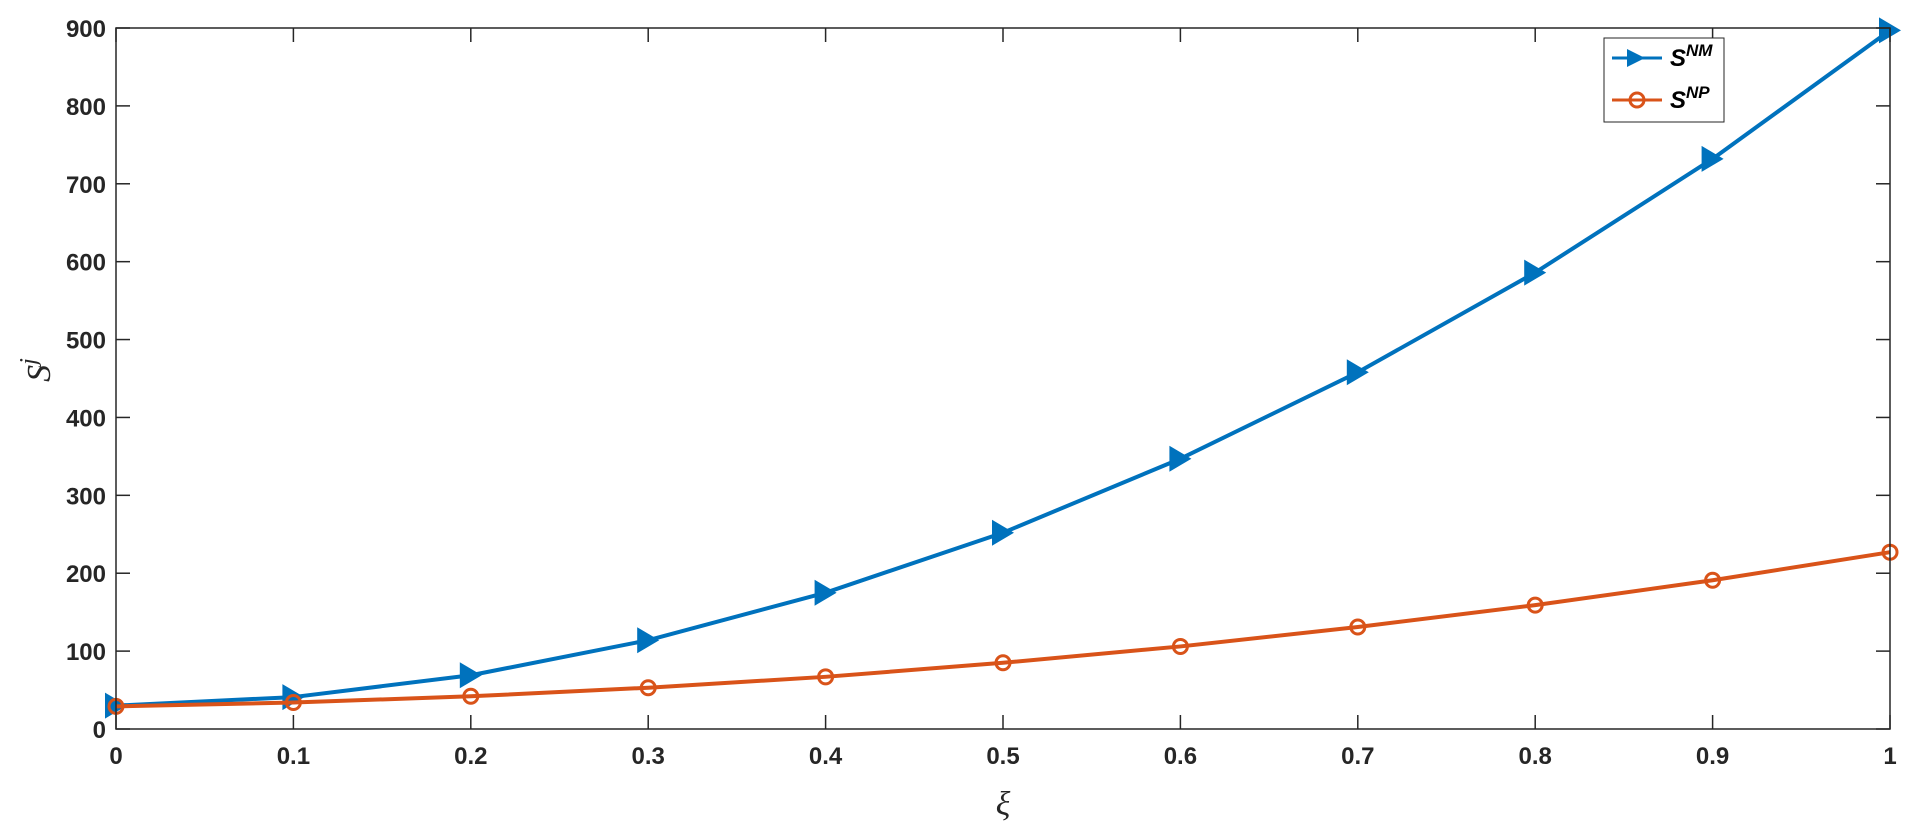 The height and width of the screenshot is (830, 1907). Describe the element at coordinates (1678, 100) in the screenshot. I see `legend-label-snp-base: S` at that location.